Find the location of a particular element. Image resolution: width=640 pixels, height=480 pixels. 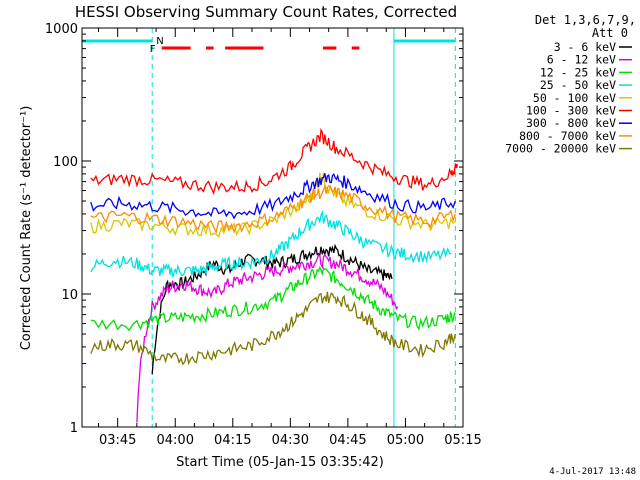

legend-entry-label: 6 - 12 keV is located at coordinates (581, 60).